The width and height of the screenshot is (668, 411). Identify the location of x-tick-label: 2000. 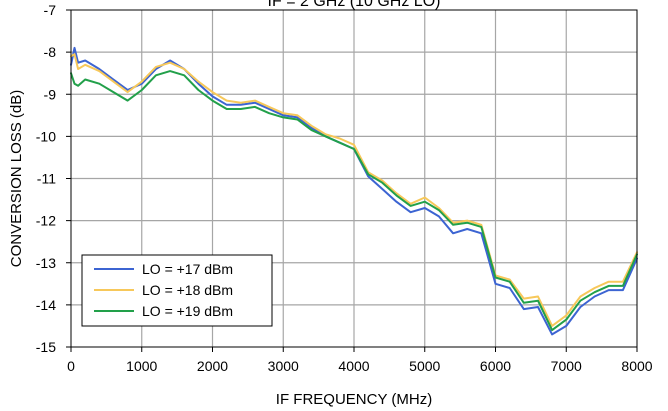
(212, 366).